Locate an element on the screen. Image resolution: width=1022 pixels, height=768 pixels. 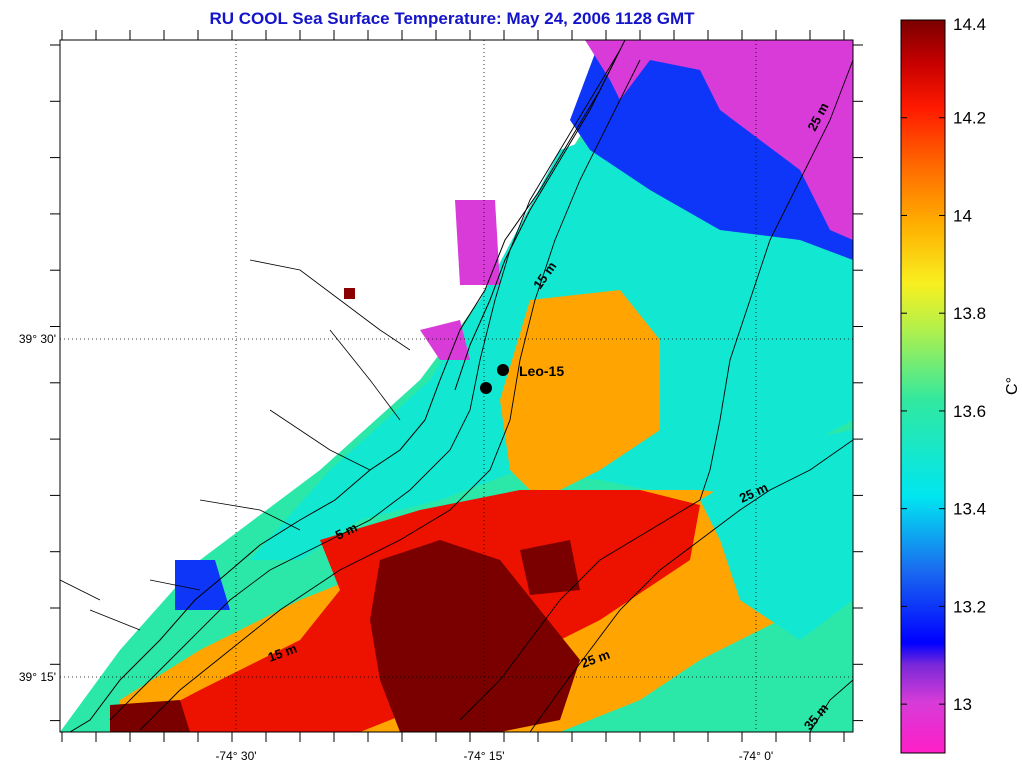
sst-region-leo15-warm is located at coordinates (580, 395).